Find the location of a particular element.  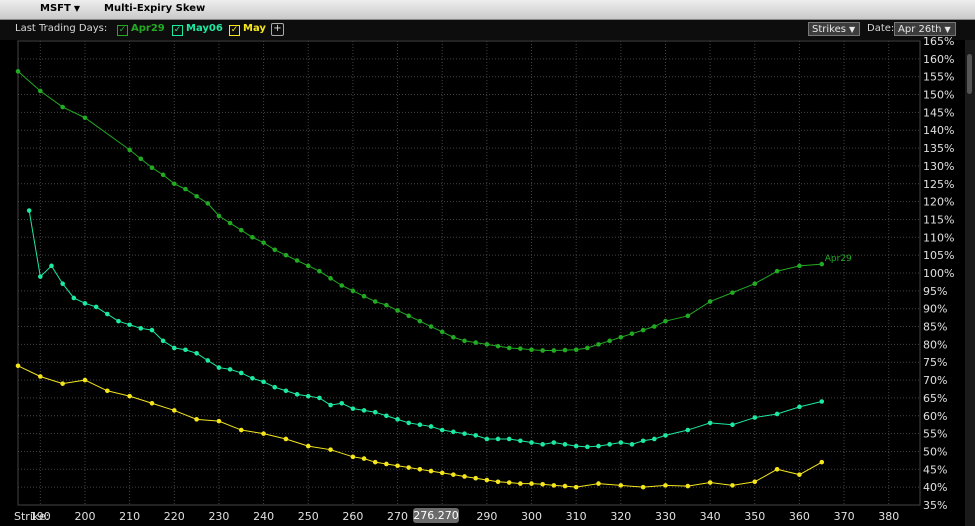

y-tick-label: 90% is located at coordinates (935, 309).